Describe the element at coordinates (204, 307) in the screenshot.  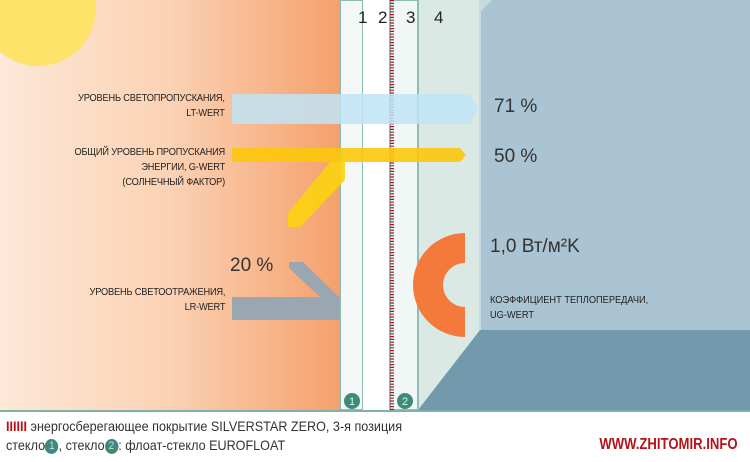
I see `label-line: LR-WERT` at that location.